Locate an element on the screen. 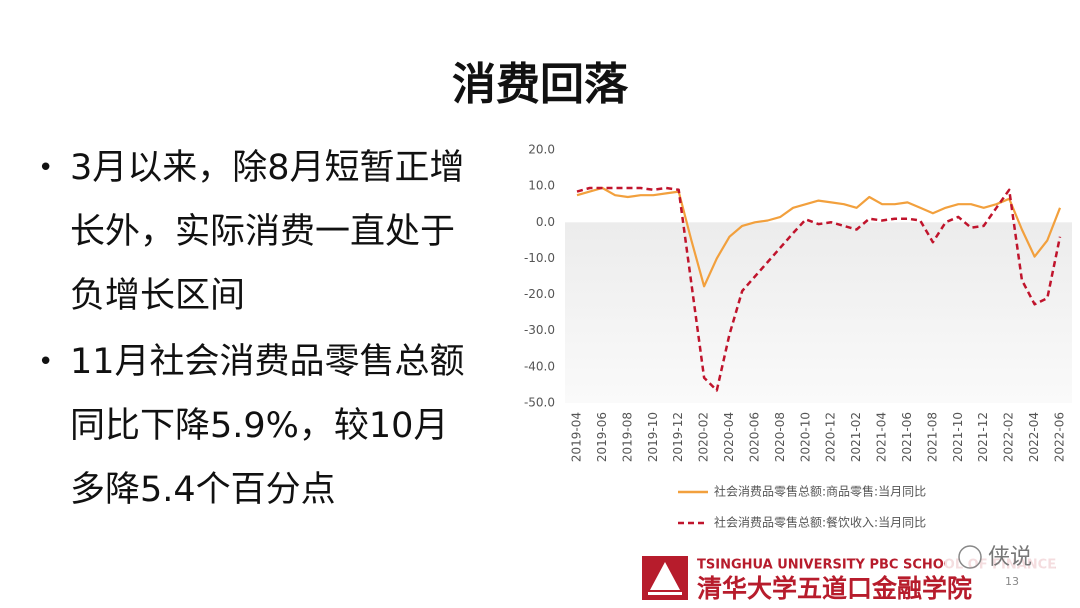 Image resolution: width=1080 pixels, height=608 pixels. y-tick-label: 20.0 is located at coordinates (541, 150).